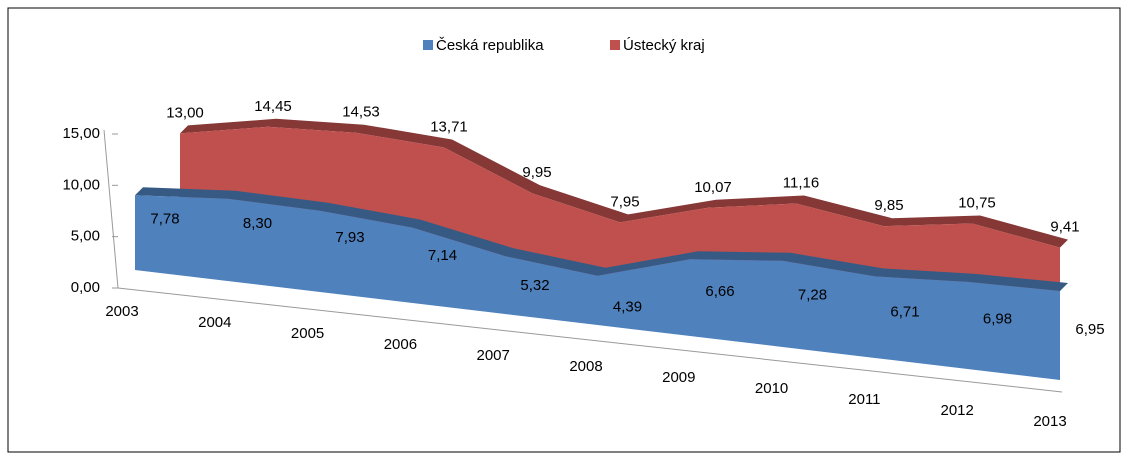  I want to click on data-label: 9,95, so click(536, 172).